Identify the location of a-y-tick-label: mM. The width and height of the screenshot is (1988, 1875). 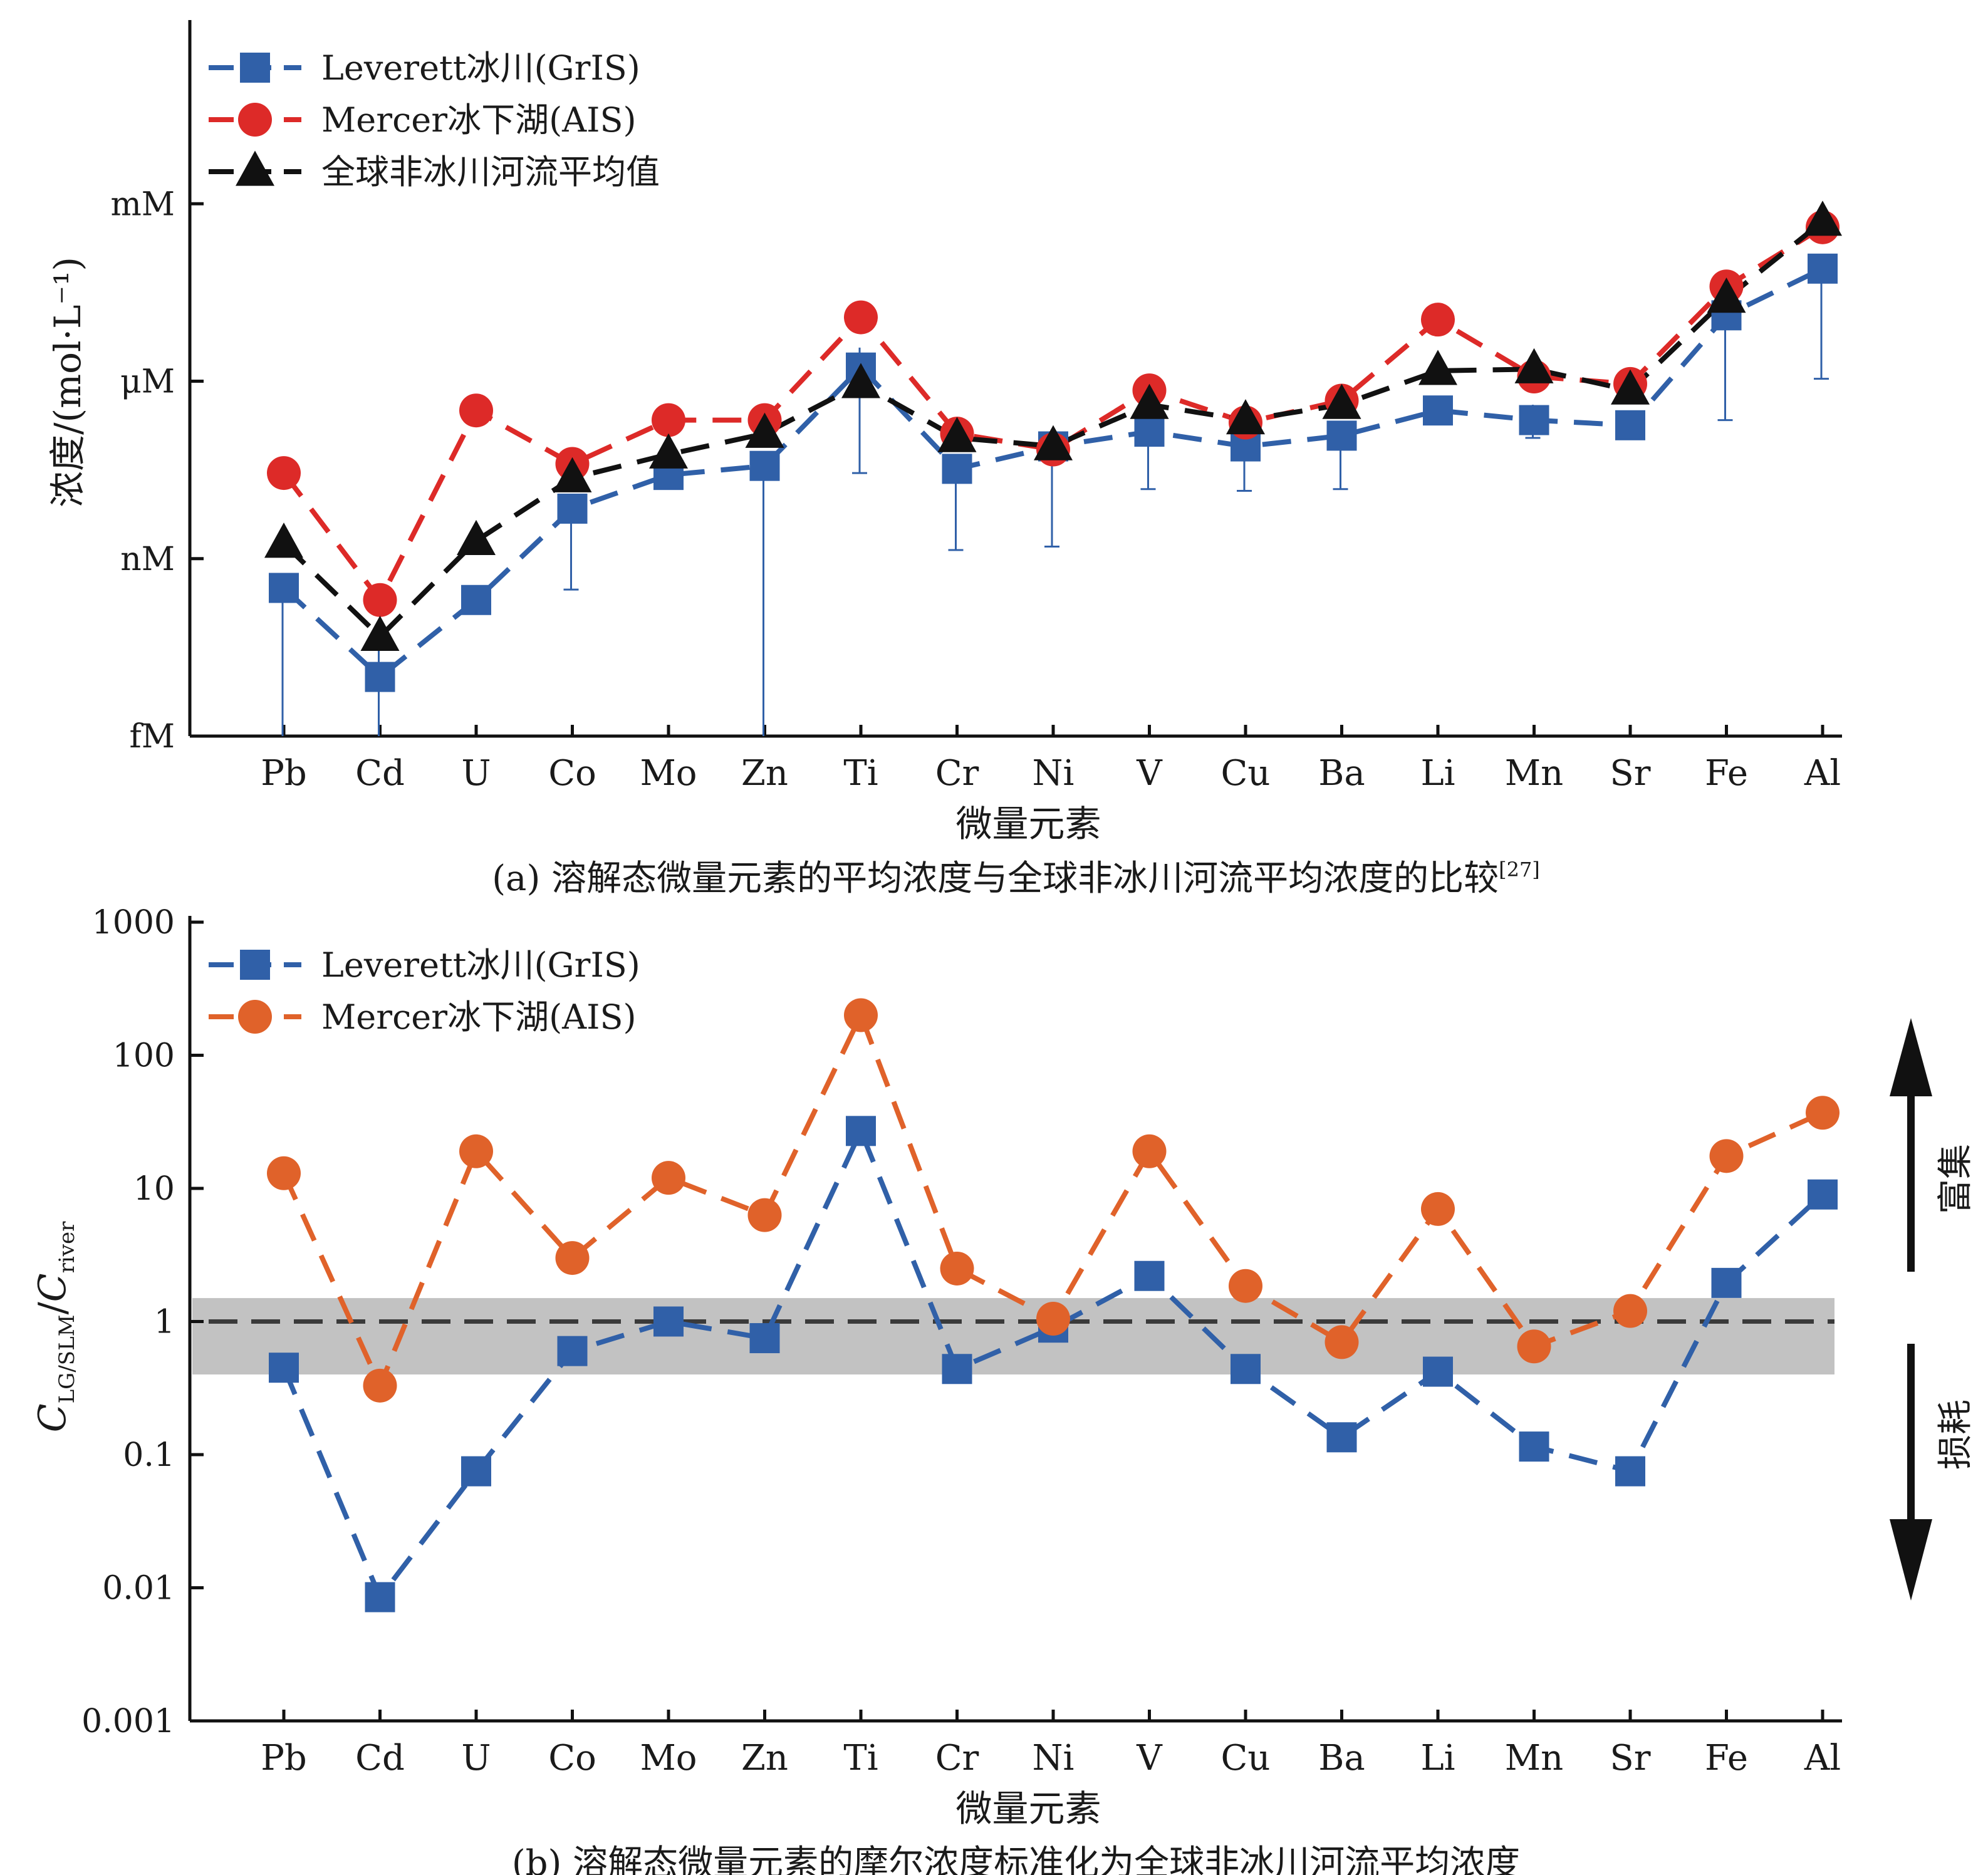
(142, 204).